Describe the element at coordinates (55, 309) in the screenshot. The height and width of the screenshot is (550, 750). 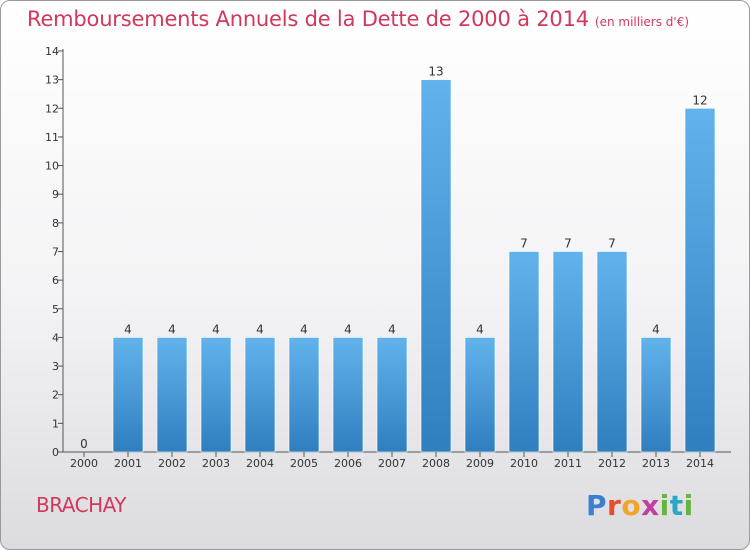
I see `y-tick-label: 5` at that location.